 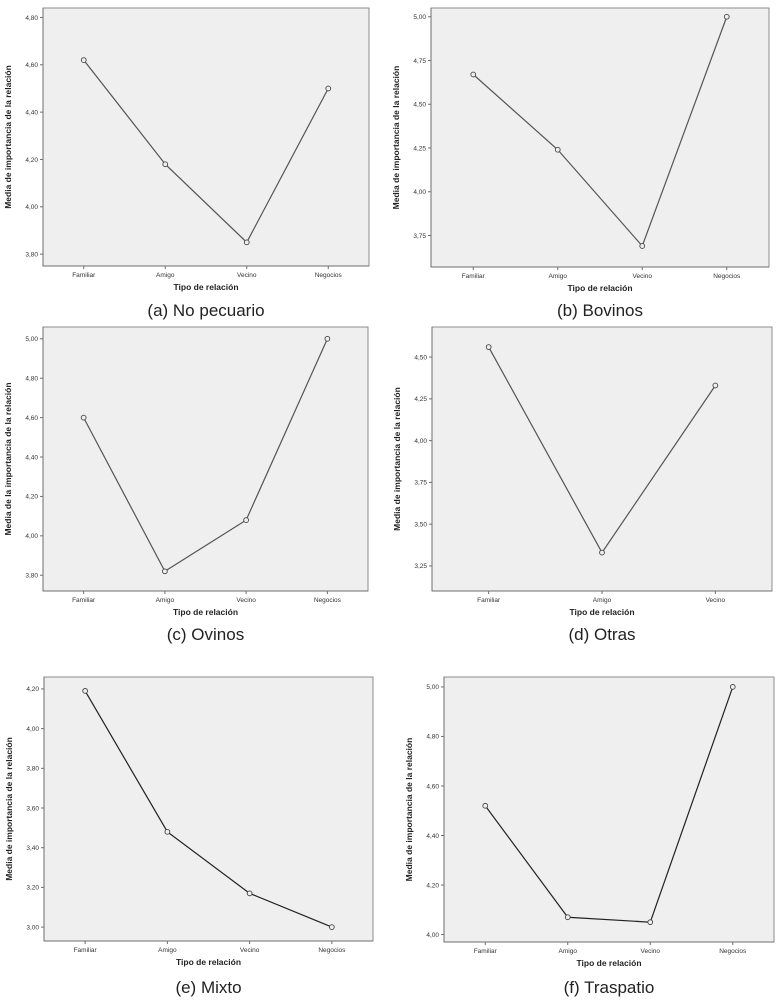 I want to click on y-tick-label: 3,60, so click(x=32, y=808).